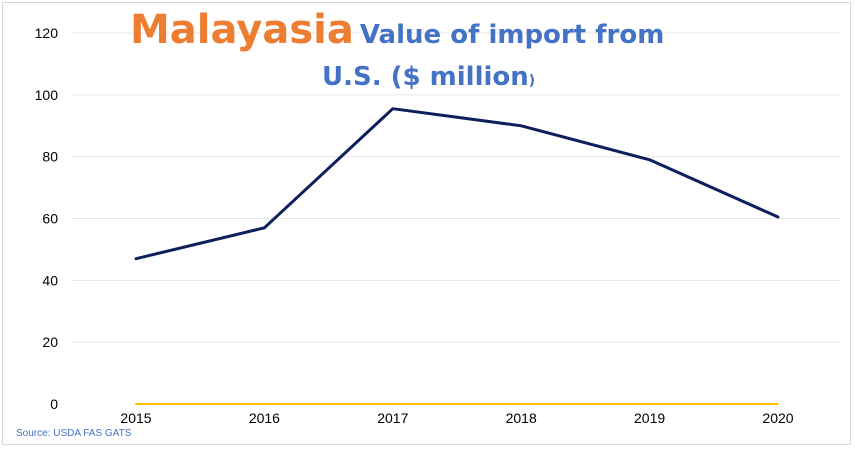 This screenshot has height=449, width=855. I want to click on y-tick-label: 80, so click(50, 157).